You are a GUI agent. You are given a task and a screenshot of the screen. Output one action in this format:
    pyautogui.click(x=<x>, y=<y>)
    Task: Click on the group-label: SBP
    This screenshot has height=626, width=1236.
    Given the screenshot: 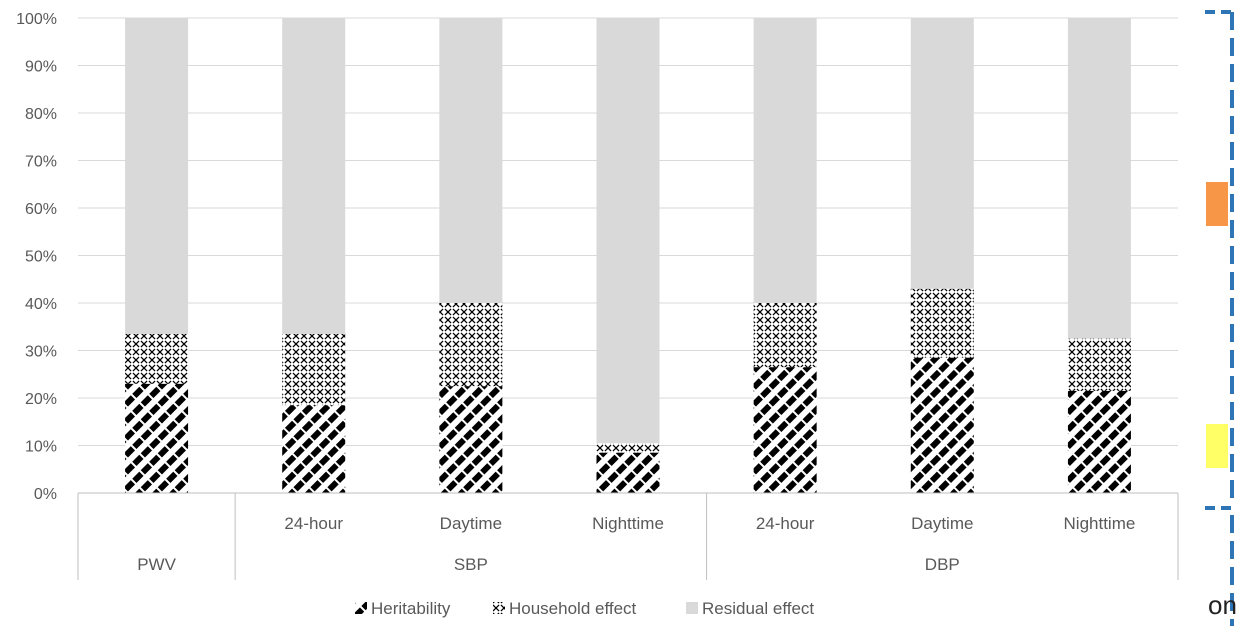 What is the action you would take?
    pyautogui.click(x=471, y=564)
    